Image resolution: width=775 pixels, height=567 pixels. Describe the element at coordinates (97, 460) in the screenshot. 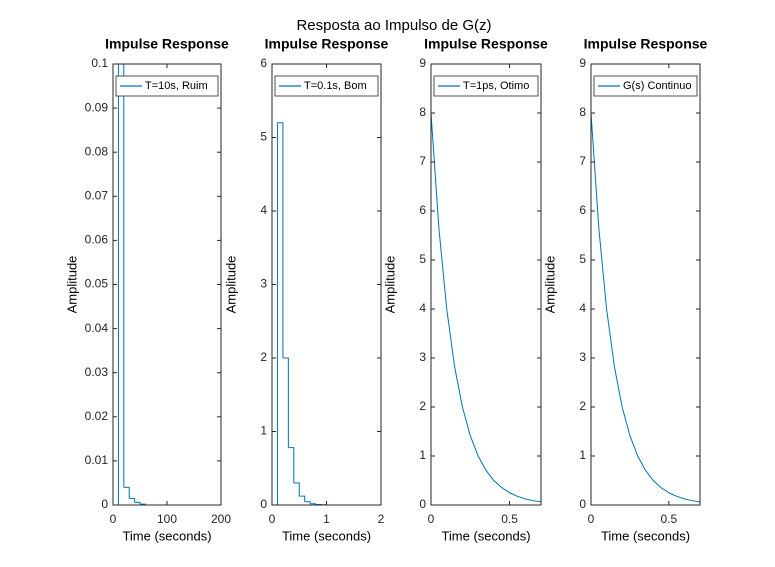

I see `y-tick-label: 0.01` at that location.